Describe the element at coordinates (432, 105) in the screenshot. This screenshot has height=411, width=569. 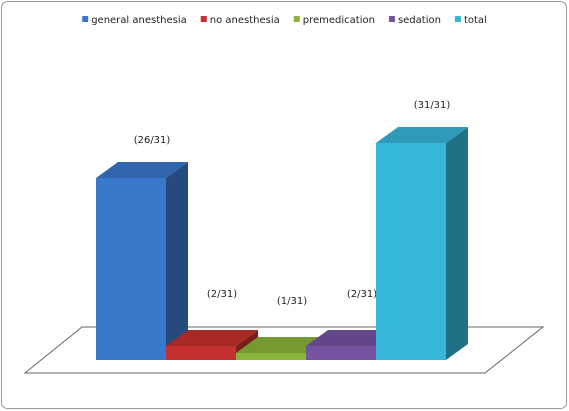
I see `data-label: (31/31)` at that location.